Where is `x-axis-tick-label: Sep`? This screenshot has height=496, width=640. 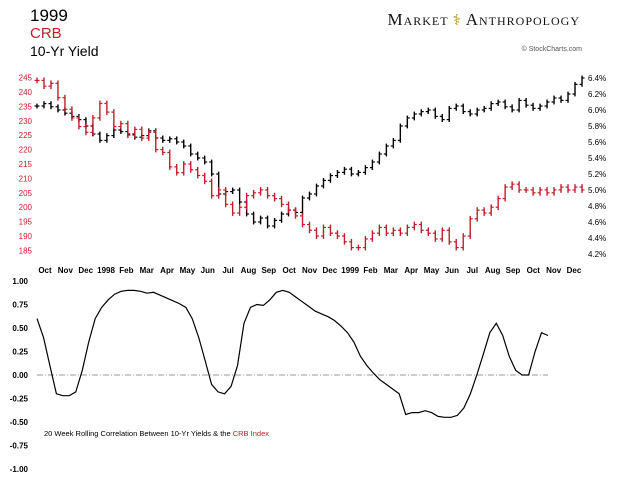 x-axis-tick-label: Sep is located at coordinates (513, 270).